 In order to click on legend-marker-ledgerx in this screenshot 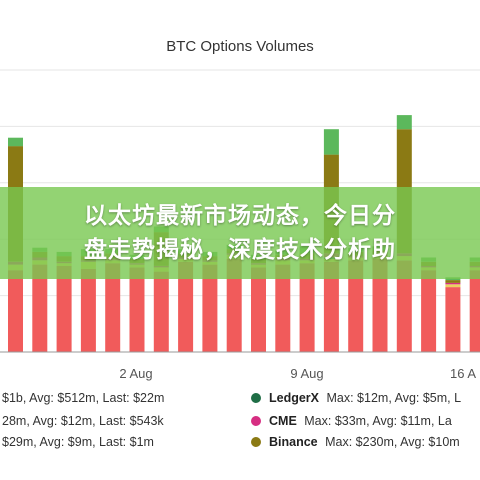, I will do `click(256, 398)`.